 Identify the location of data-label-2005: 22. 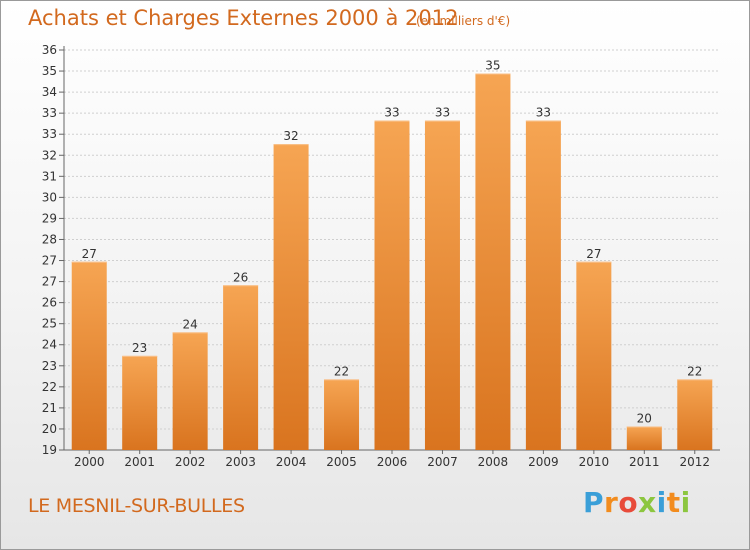
(341, 371).